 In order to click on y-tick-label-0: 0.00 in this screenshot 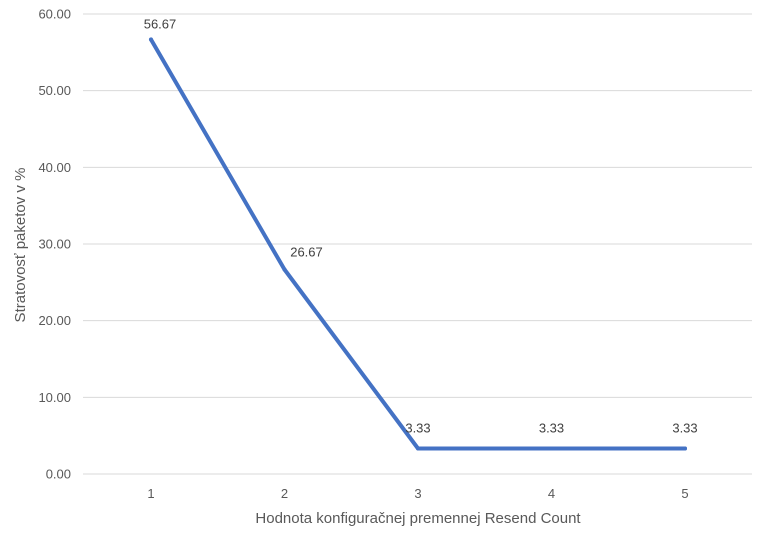, I will do `click(58, 474)`.